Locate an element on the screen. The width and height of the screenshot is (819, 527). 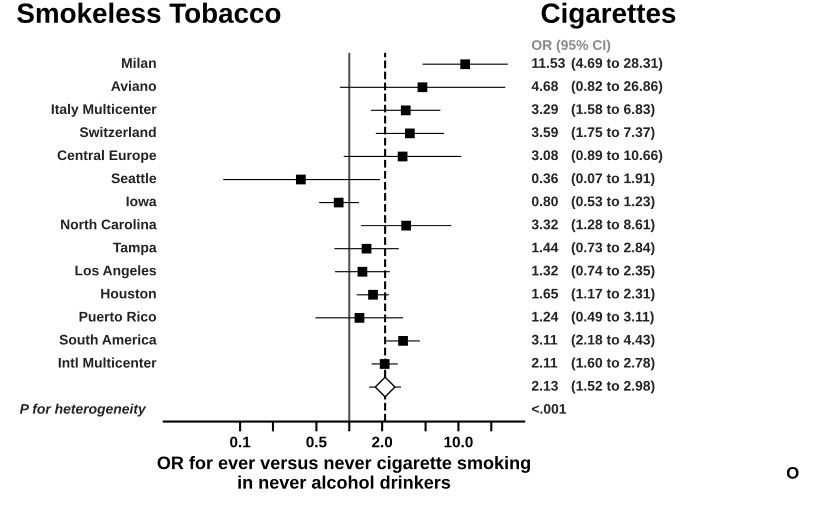
text: (0.82 to 26.86) is located at coordinates (617, 87).